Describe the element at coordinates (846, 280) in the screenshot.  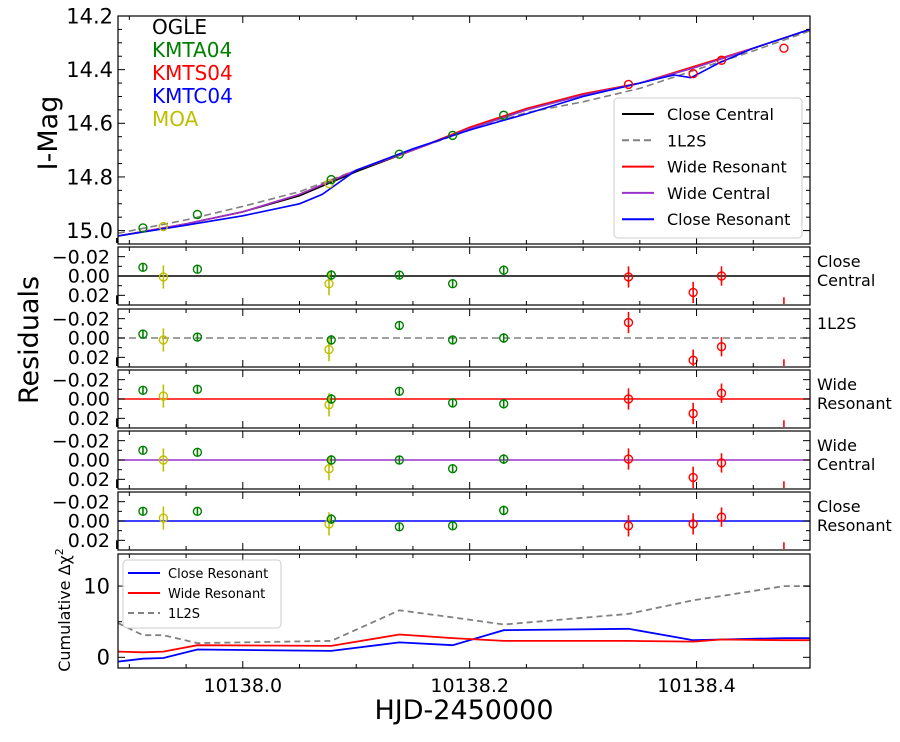
I see `residual-panel-label-line: Central` at that location.